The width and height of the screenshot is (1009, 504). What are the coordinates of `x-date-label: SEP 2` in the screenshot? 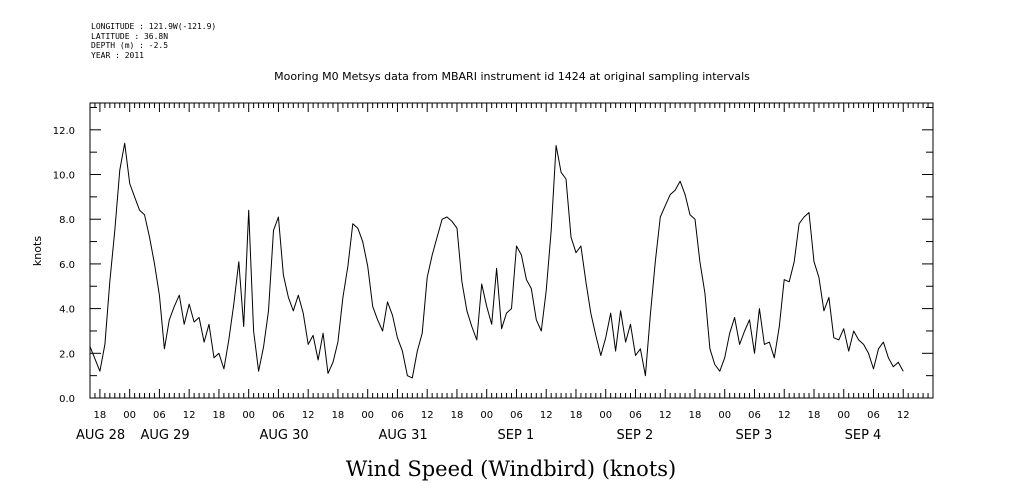 It's located at (635, 435).